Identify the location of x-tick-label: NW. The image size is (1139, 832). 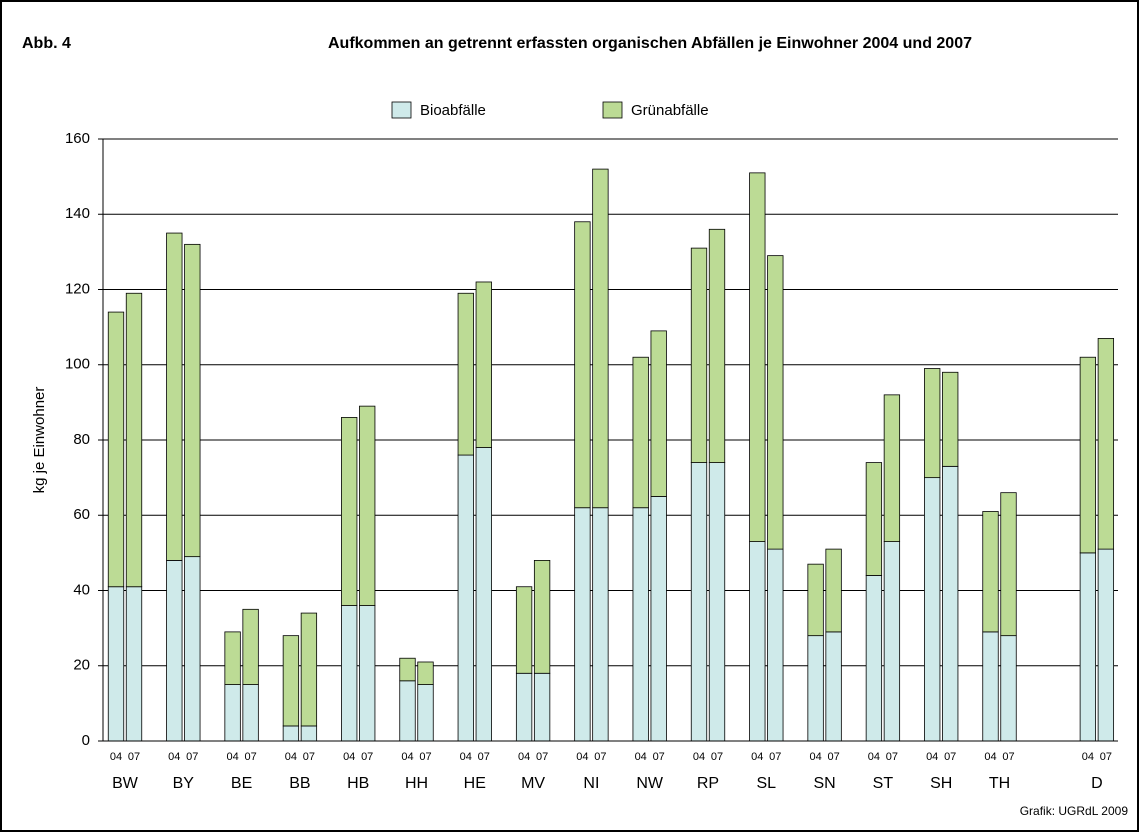
(650, 783).